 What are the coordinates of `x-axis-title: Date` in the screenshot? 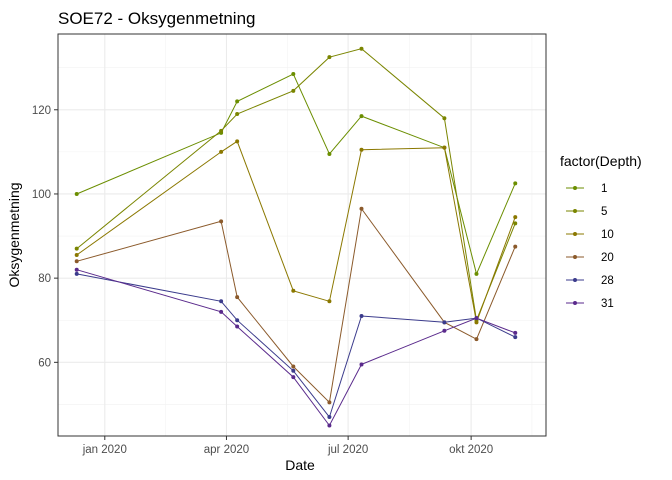 It's located at (300, 465).